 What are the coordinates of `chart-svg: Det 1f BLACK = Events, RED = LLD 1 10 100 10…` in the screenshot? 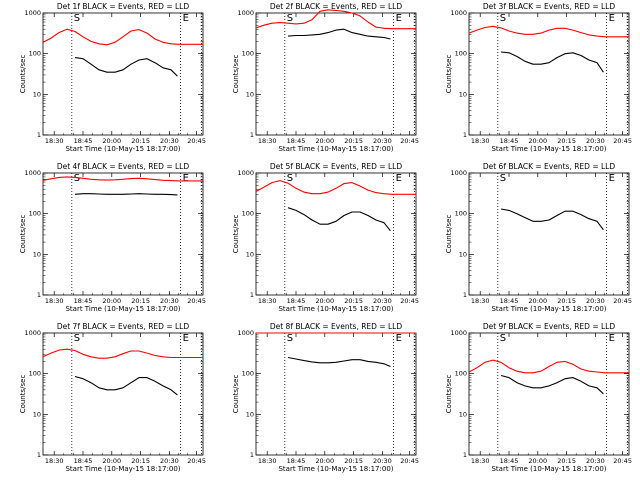 It's located at (112, 77).